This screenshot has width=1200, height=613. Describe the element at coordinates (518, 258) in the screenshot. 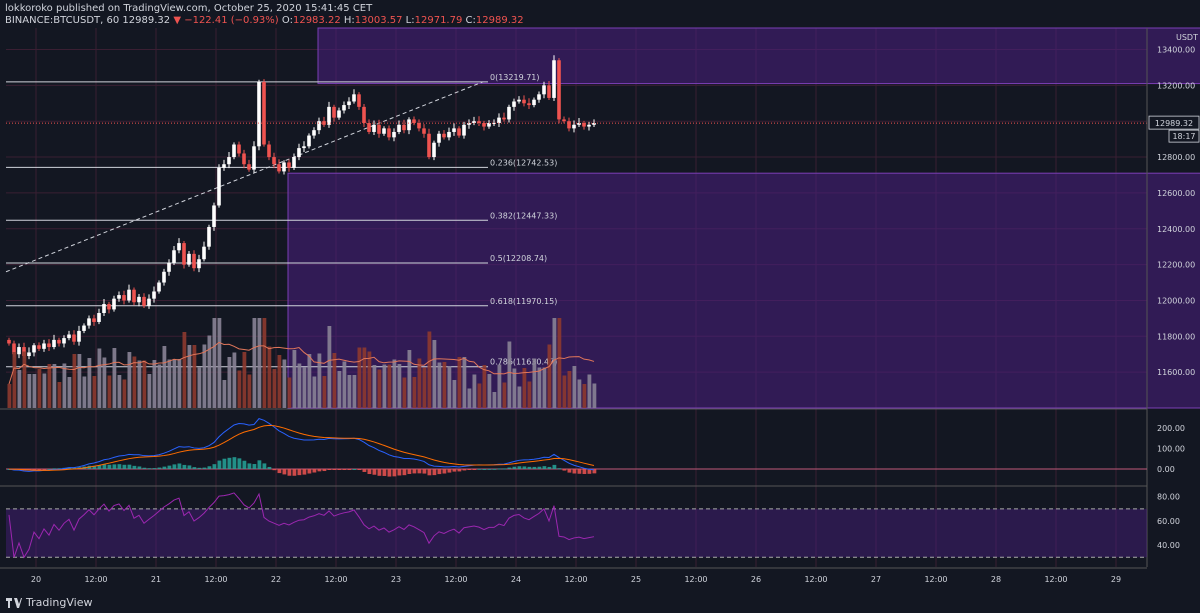

I see `fib-level-label: 0.5(12208.74)` at that location.